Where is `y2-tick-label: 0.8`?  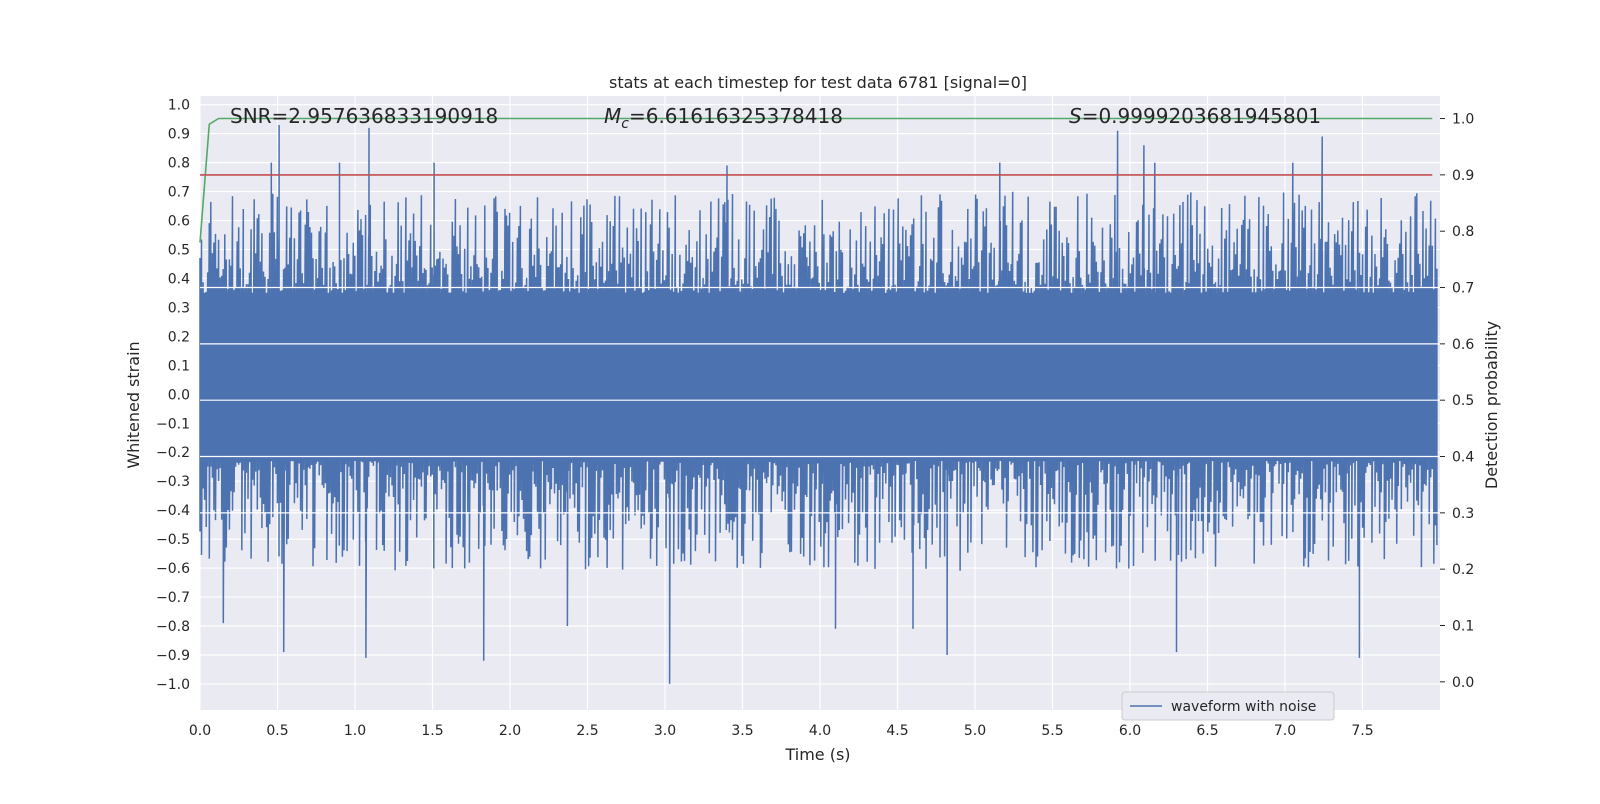 y2-tick-label: 0.8 is located at coordinates (1463, 232).